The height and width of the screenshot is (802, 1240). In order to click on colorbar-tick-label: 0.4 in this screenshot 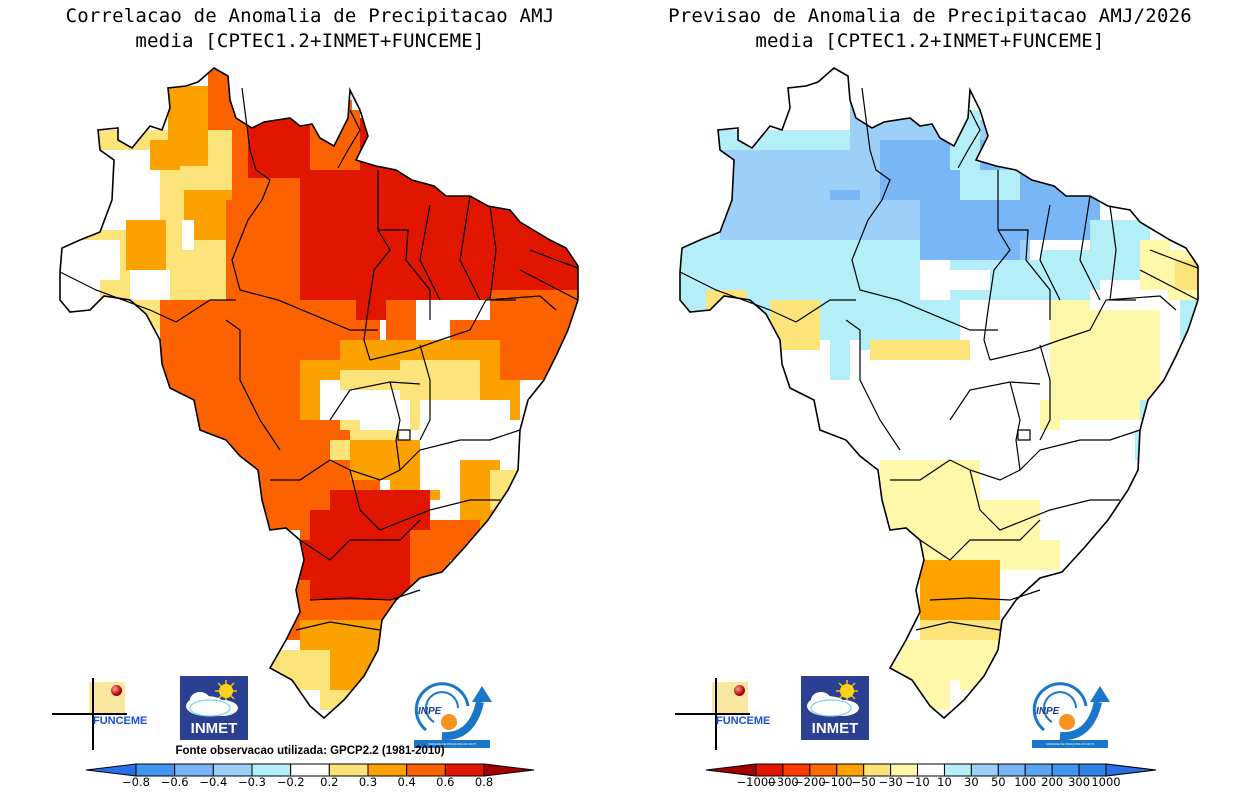, I will do `click(406, 782)`.